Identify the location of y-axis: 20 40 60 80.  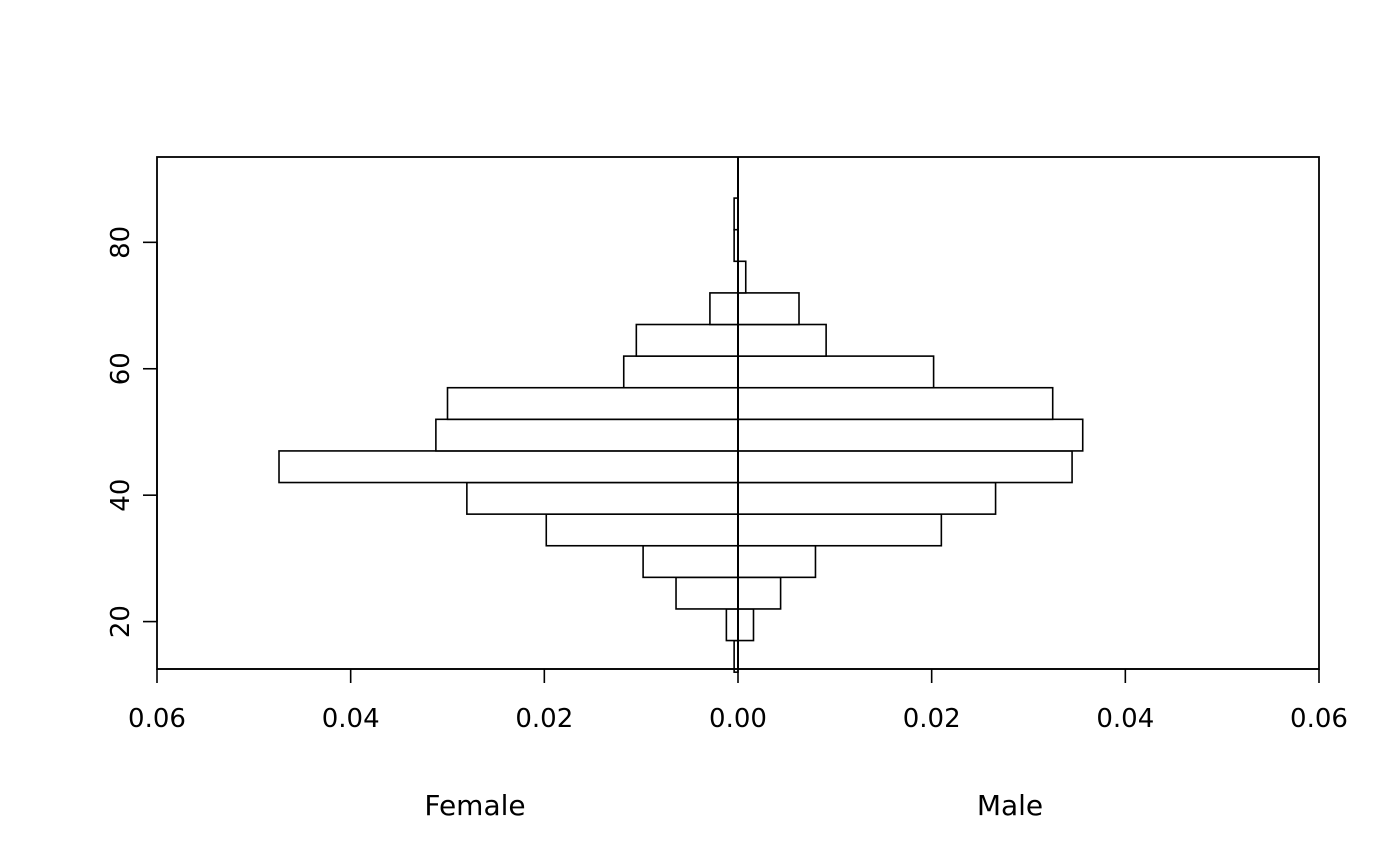
(132, 432).